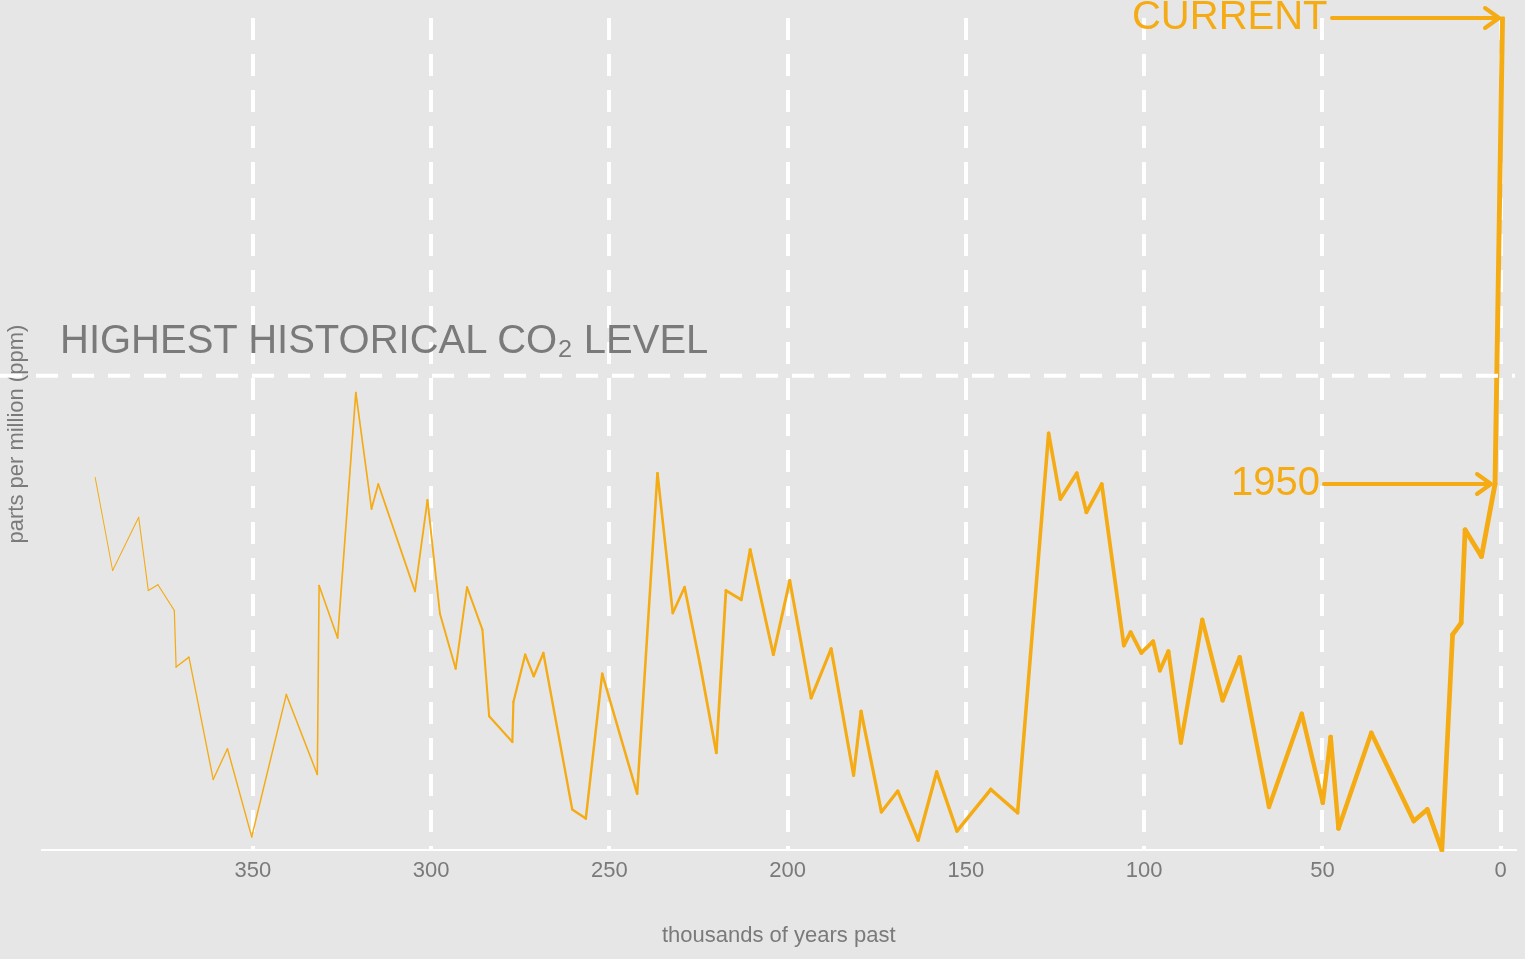  Describe the element at coordinates (966, 870) in the screenshot. I see `x-tick-label: 150` at that location.